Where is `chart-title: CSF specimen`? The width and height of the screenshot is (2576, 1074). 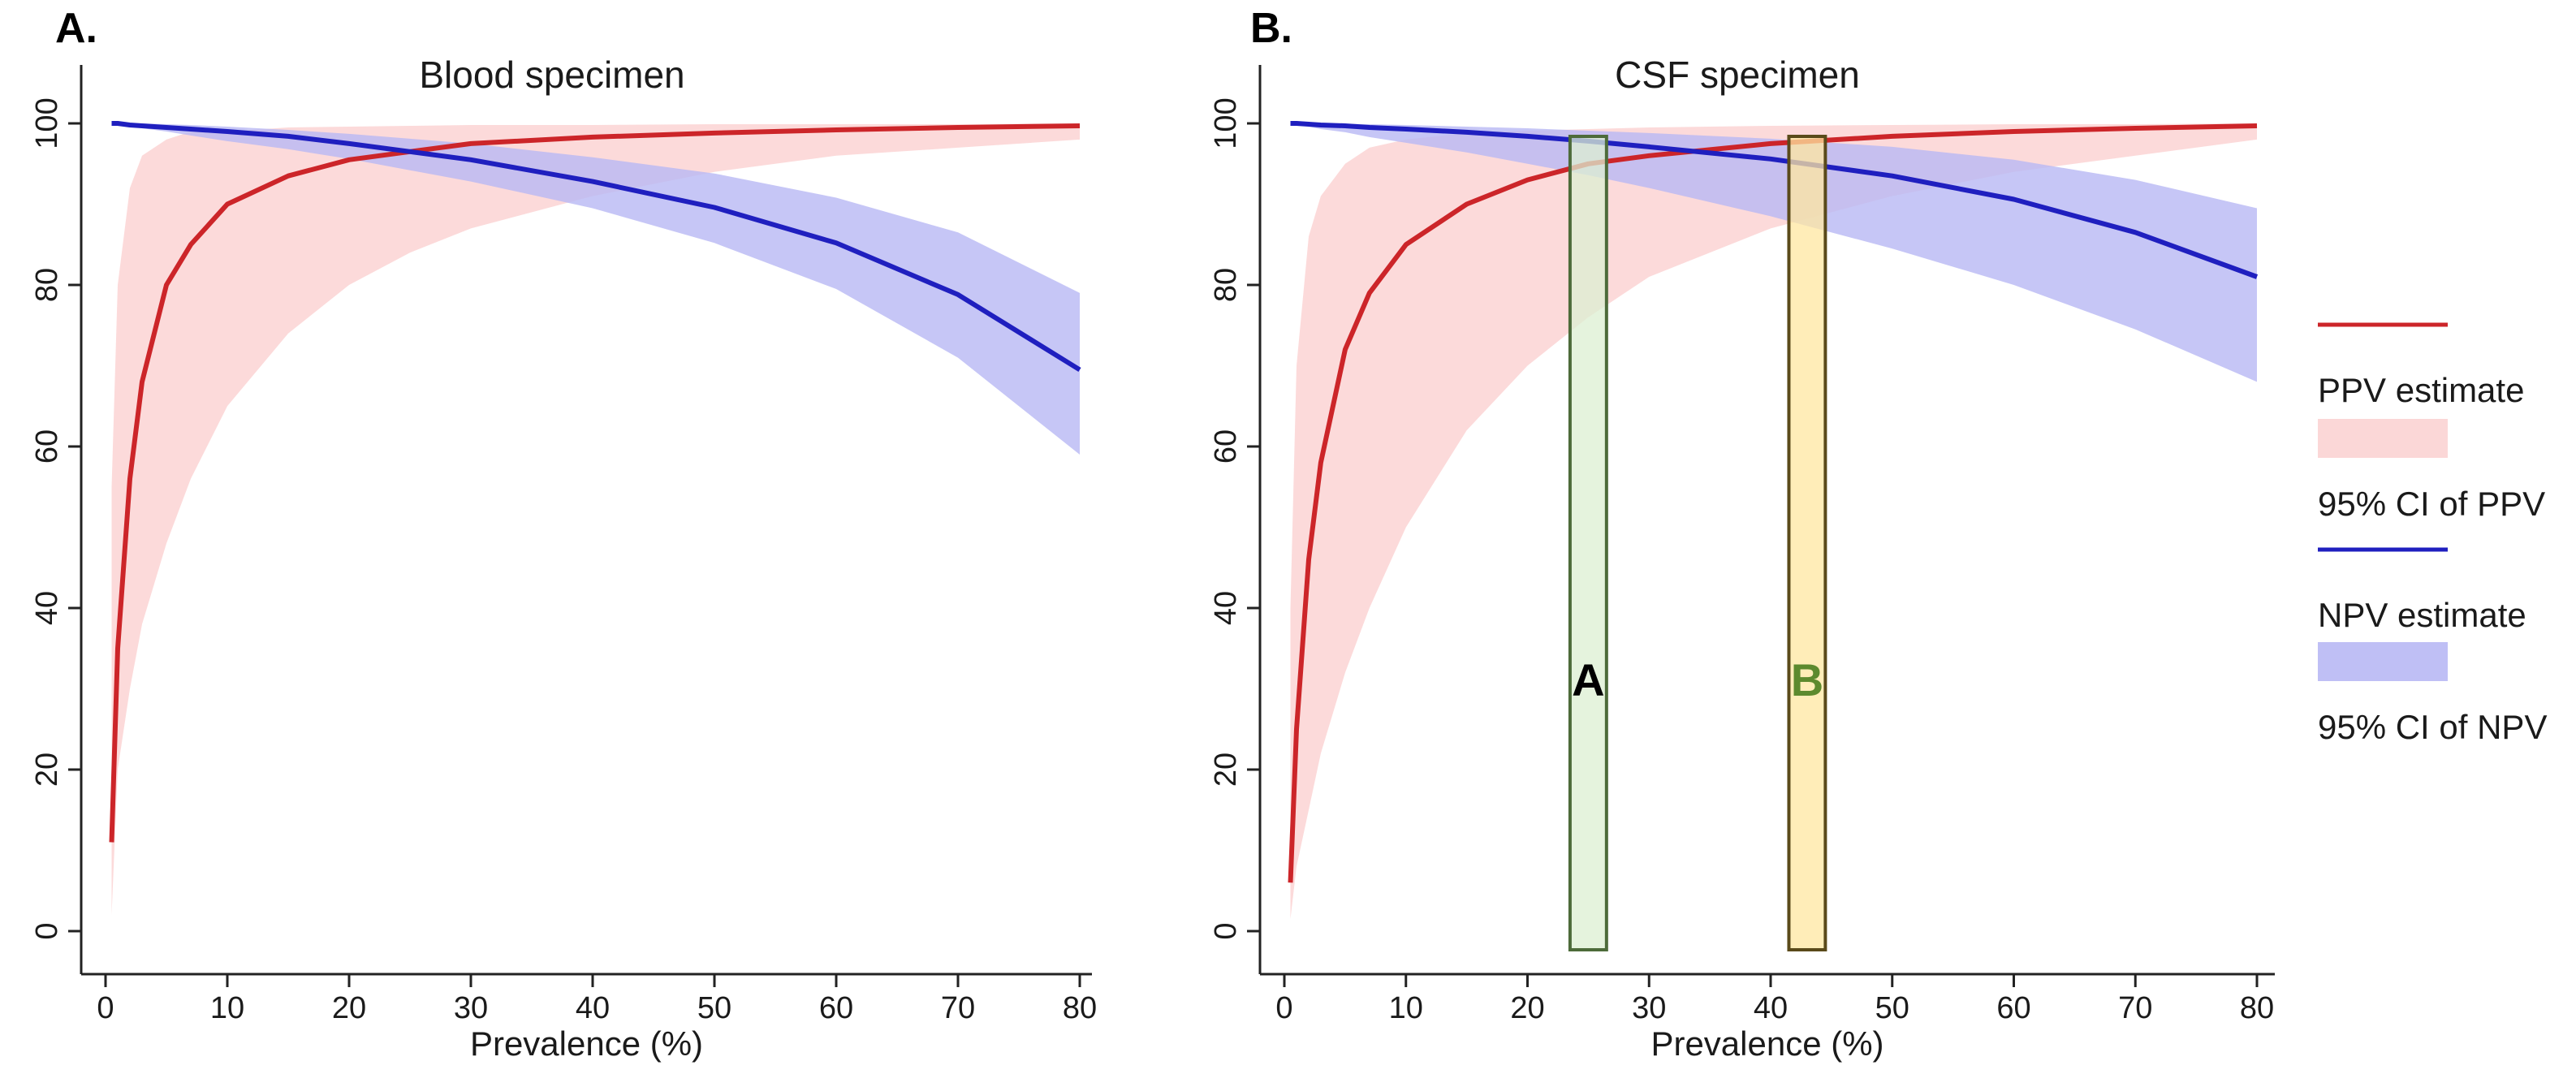
chart-title: CSF specimen is located at coordinates (1737, 75).